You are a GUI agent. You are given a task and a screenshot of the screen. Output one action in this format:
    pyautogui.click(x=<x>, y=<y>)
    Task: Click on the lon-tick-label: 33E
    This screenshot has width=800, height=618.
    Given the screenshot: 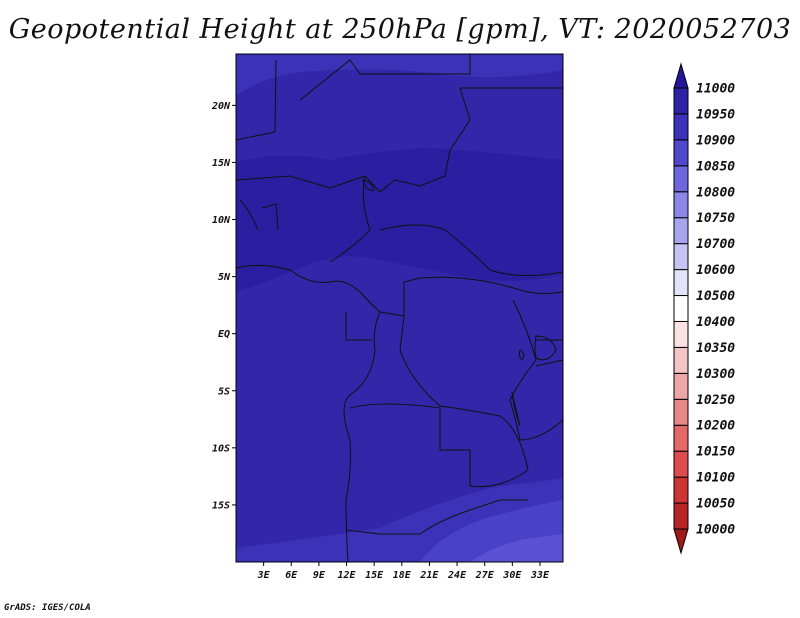 What is the action you would take?
    pyautogui.click(x=540, y=575)
    